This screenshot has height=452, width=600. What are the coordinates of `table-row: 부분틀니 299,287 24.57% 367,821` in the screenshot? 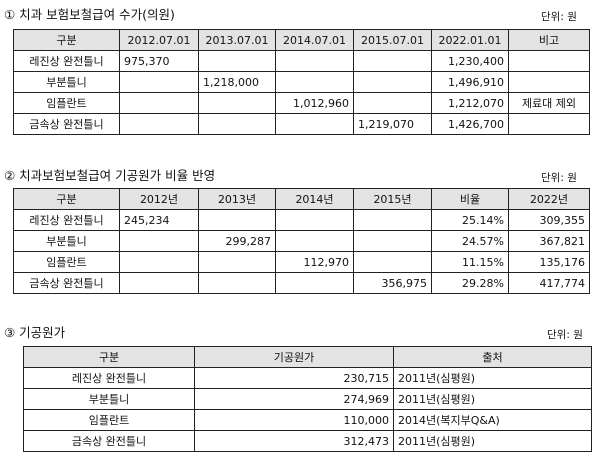 It's located at (301, 241).